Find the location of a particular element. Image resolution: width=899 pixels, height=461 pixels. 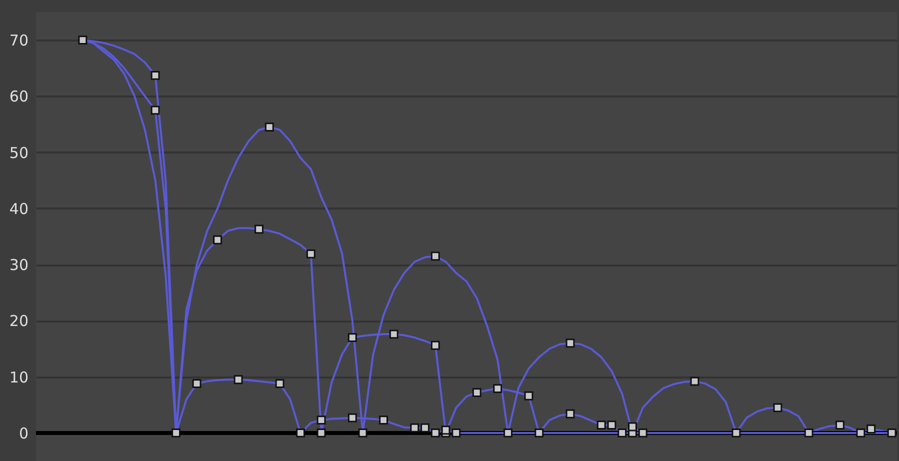

y-tick-label: 30 is located at coordinates (18, 265).